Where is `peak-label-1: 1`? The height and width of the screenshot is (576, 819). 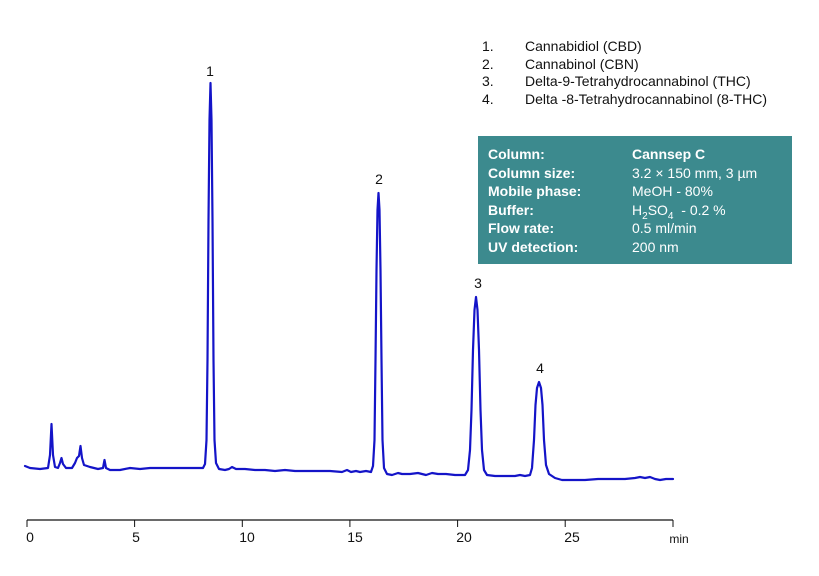 peak-label-1: 1 is located at coordinates (210, 71).